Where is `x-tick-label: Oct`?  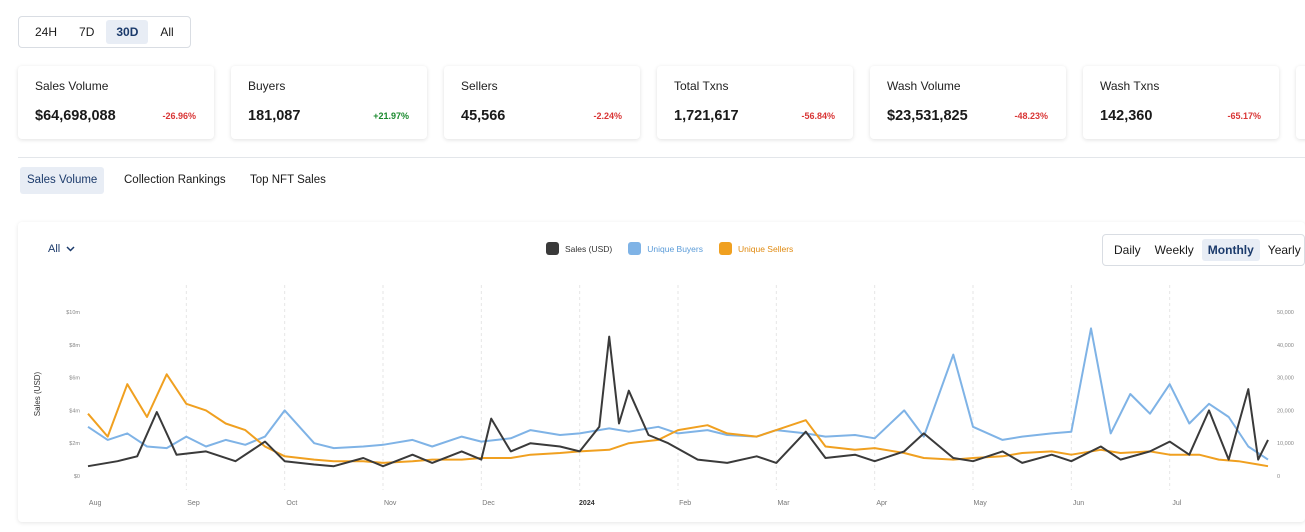 x-tick-label: Oct is located at coordinates (291, 503).